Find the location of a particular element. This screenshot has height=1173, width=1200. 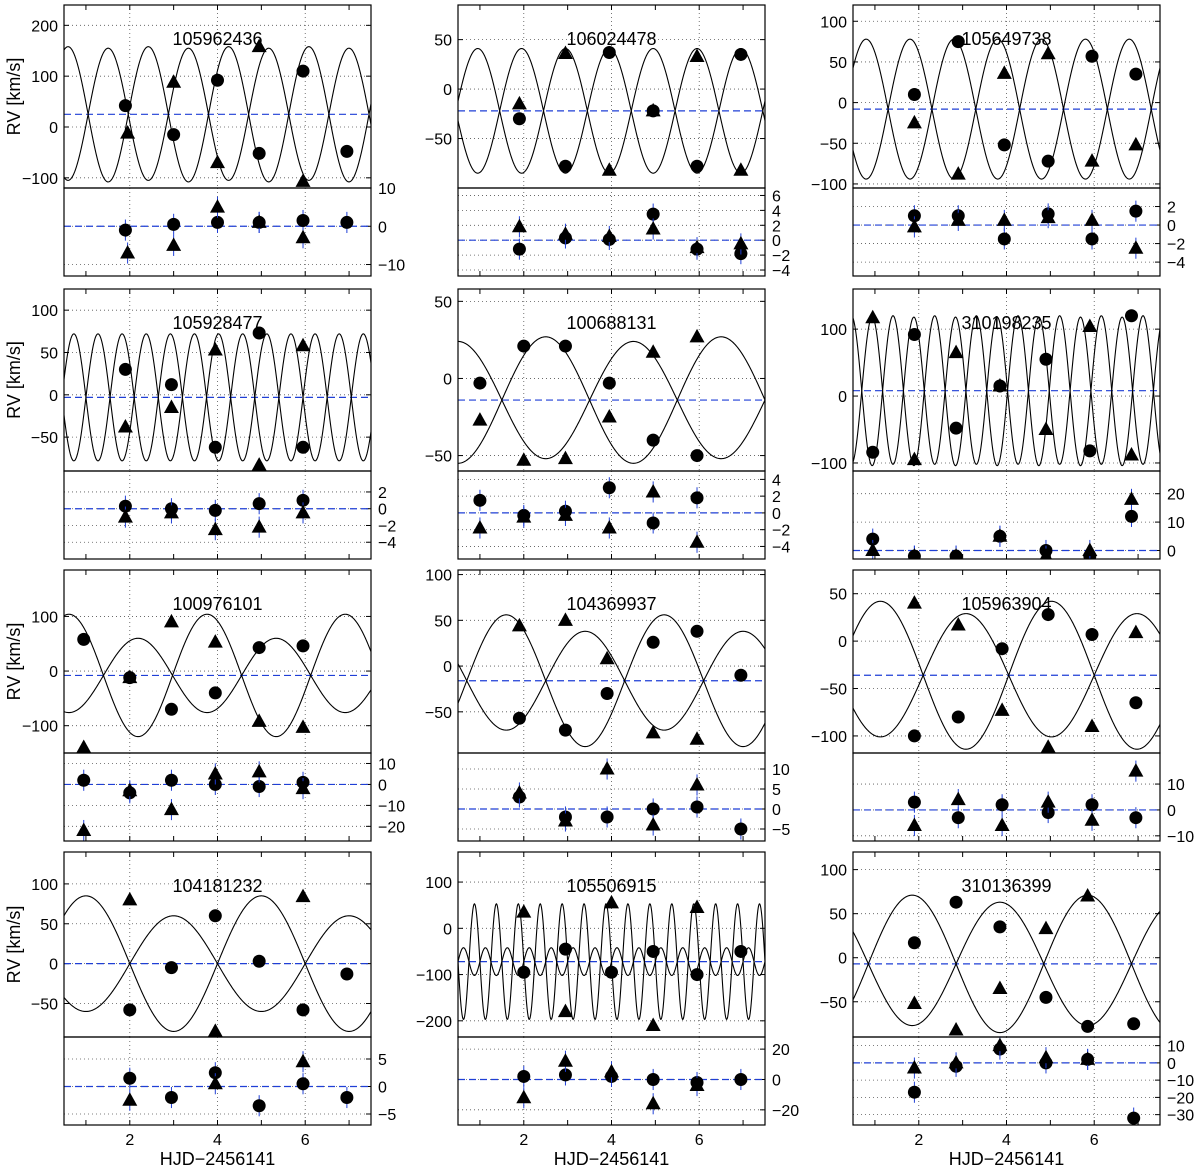

x-tick-label: 2 is located at coordinates (918, 1140).